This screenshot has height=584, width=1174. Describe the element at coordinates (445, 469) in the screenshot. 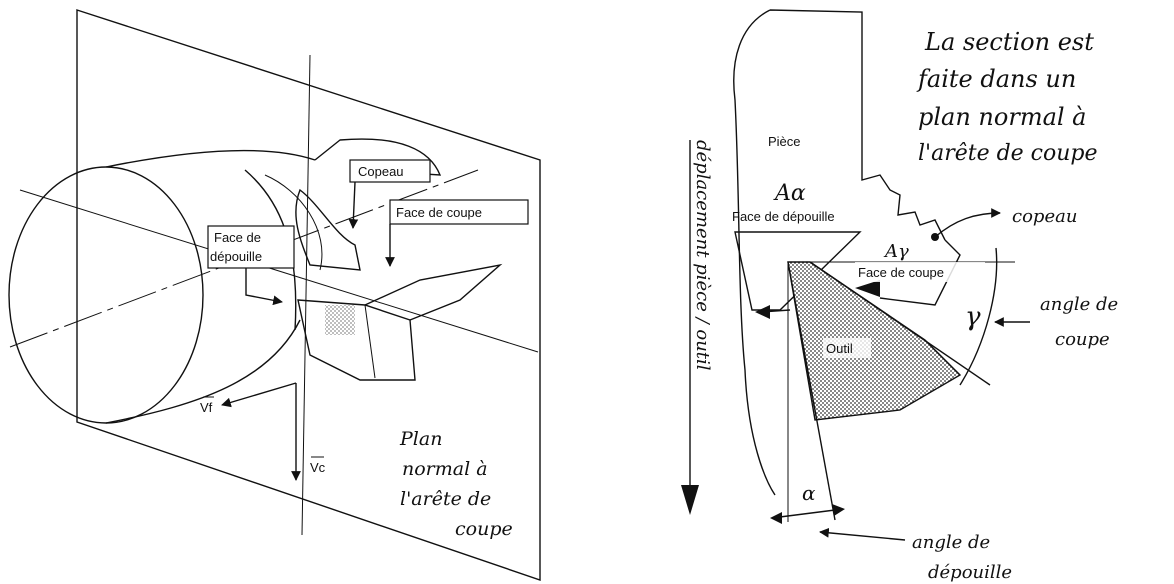

I see `svg-text: normal à` at that location.